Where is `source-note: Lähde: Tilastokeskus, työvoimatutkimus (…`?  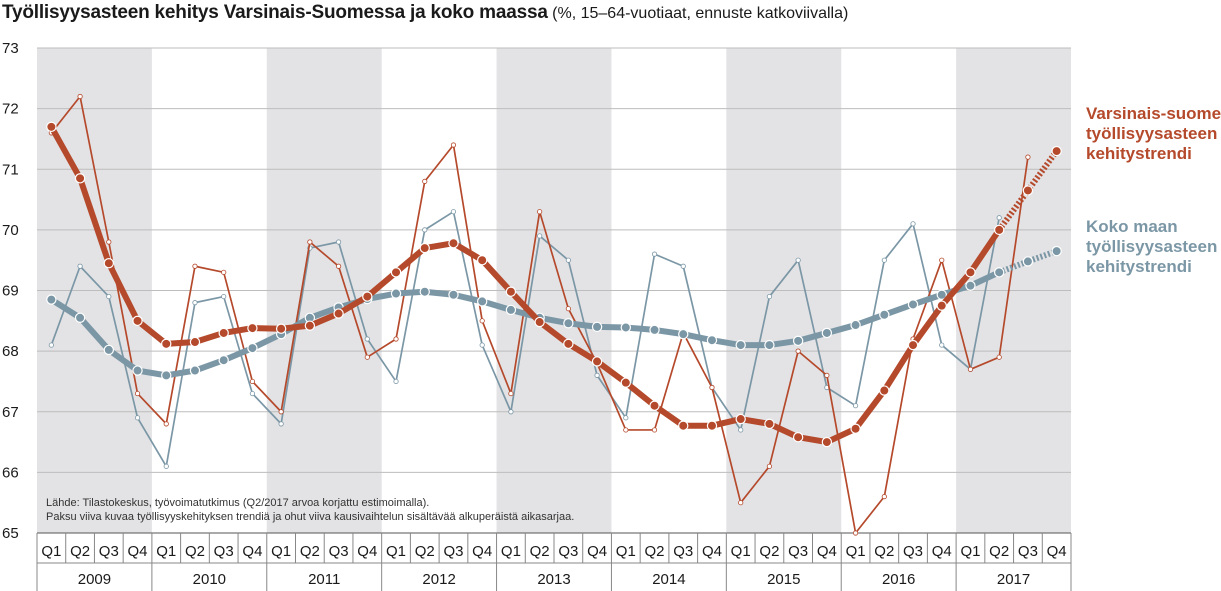 source-note: Lähde: Tilastokeskus, työvoimatutkimus (… is located at coordinates (310, 510).